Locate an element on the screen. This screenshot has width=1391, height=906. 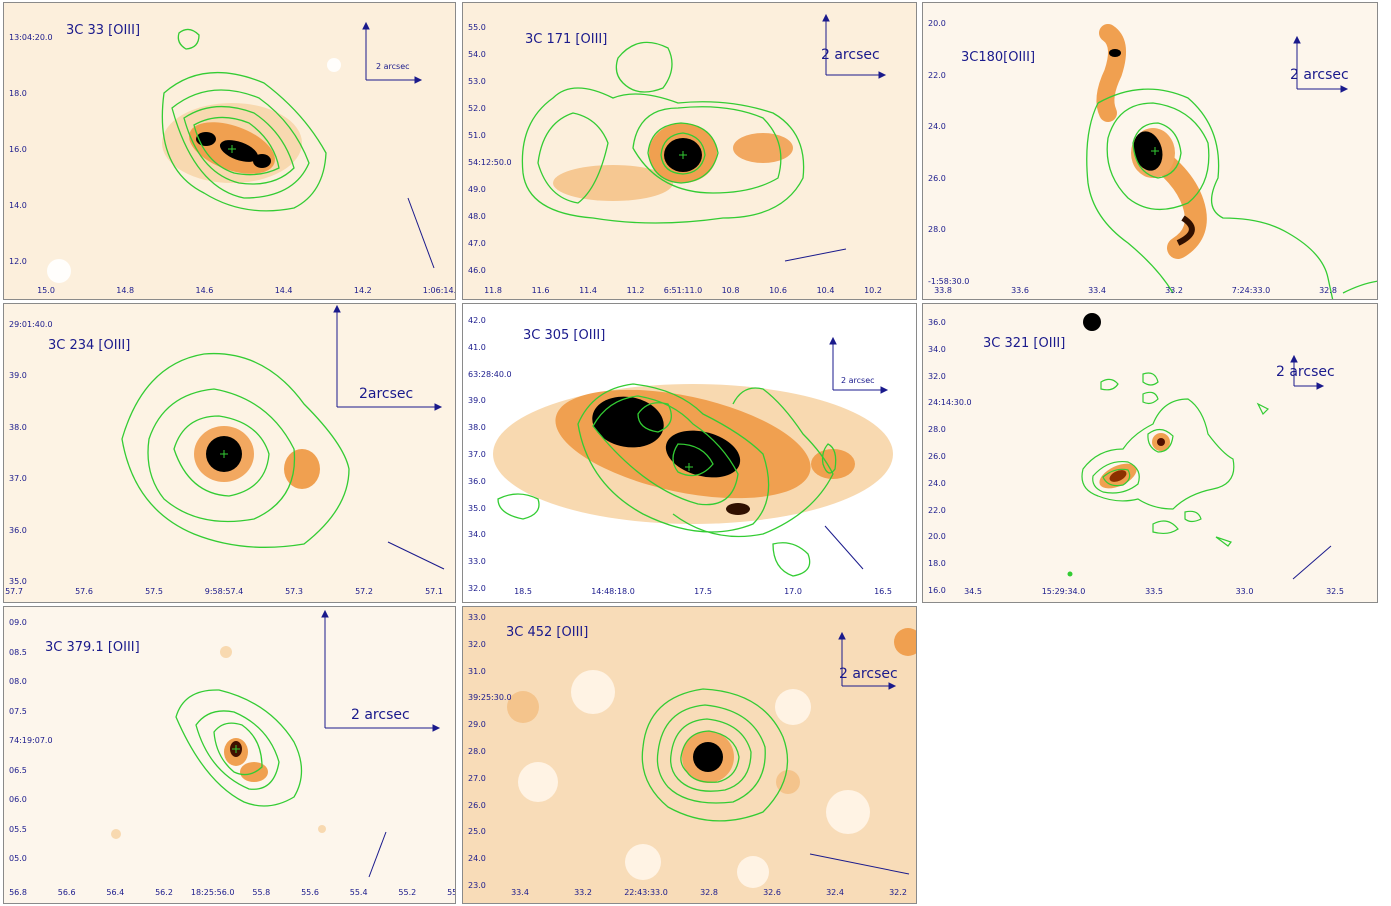
x-tick-label: 10.2 is located at coordinates (873, 290).